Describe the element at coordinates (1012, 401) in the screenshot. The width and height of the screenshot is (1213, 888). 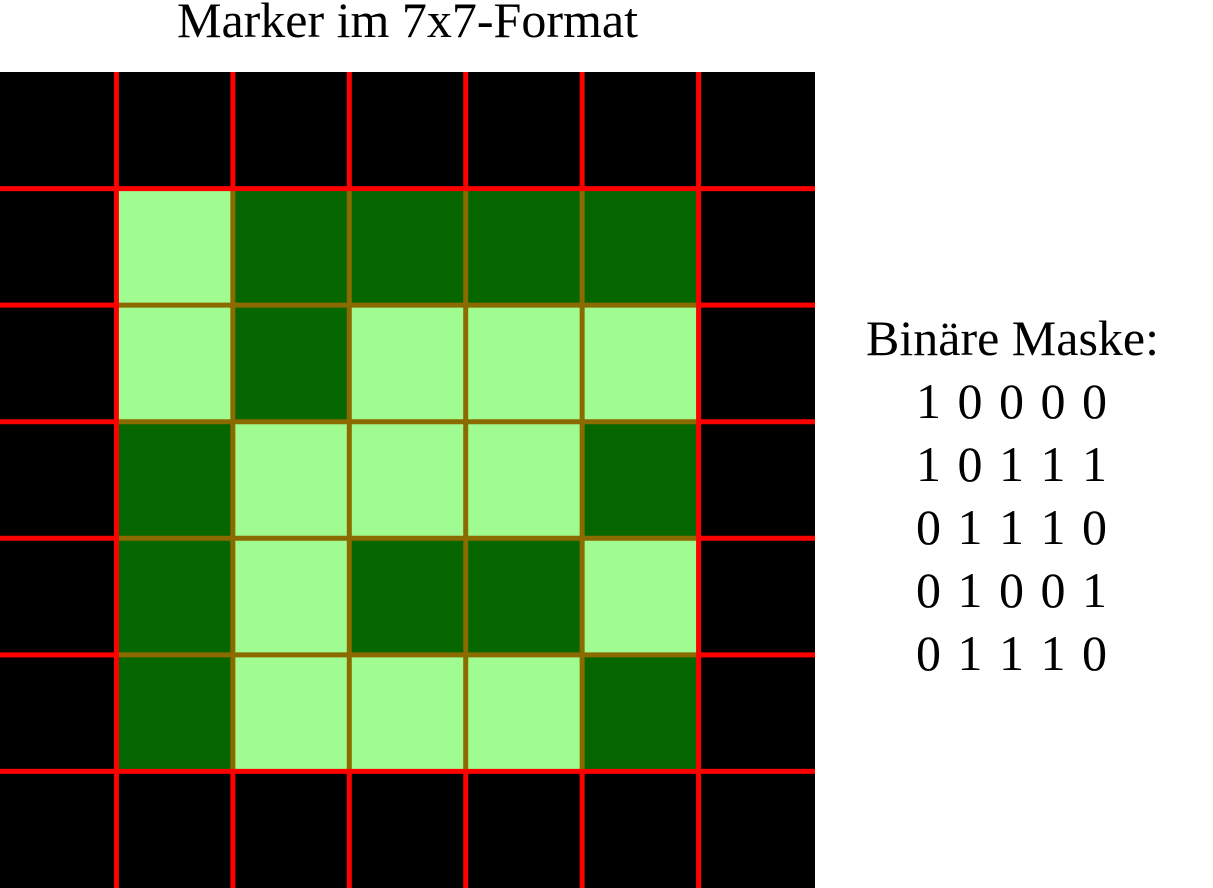
I see `mask-row-1: 1 0 0 0 0` at that location.